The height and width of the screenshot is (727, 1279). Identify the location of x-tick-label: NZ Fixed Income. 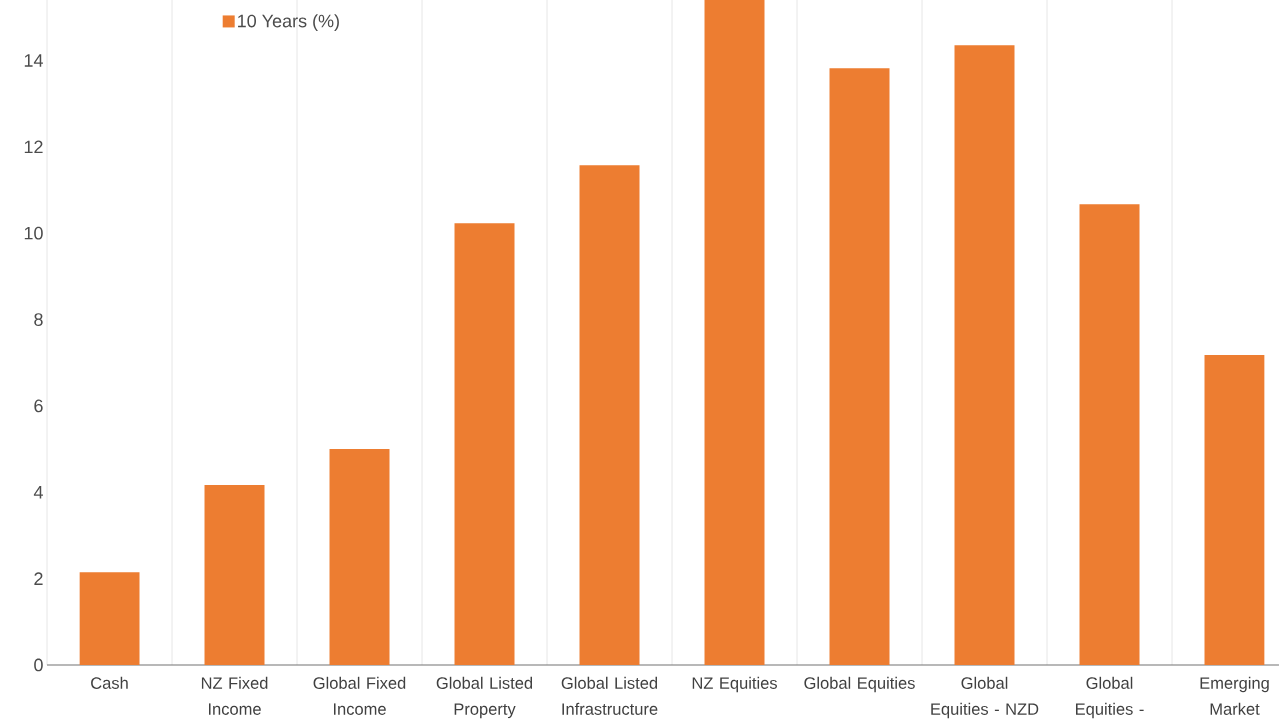
(234, 695).